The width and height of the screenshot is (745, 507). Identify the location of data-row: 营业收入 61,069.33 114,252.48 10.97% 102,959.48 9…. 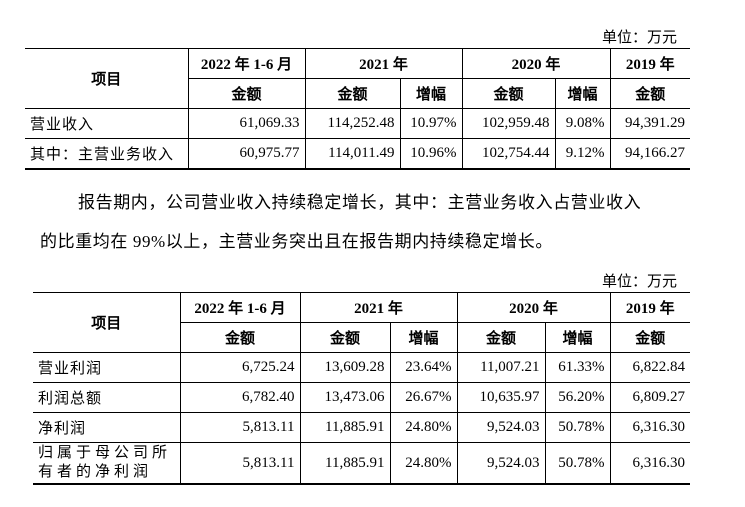
(358, 123).